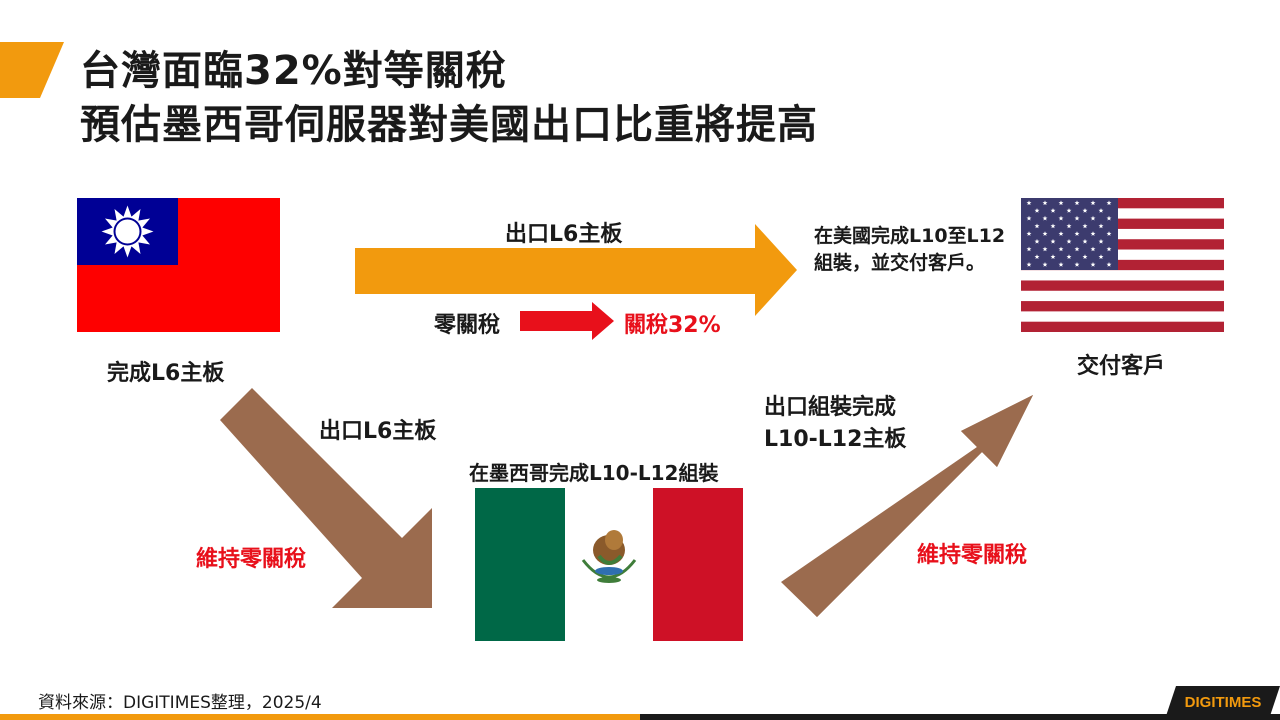  Describe the element at coordinates (251, 559) in the screenshot. I see `to-mexico-tariff-label: 維持零關稅` at that location.